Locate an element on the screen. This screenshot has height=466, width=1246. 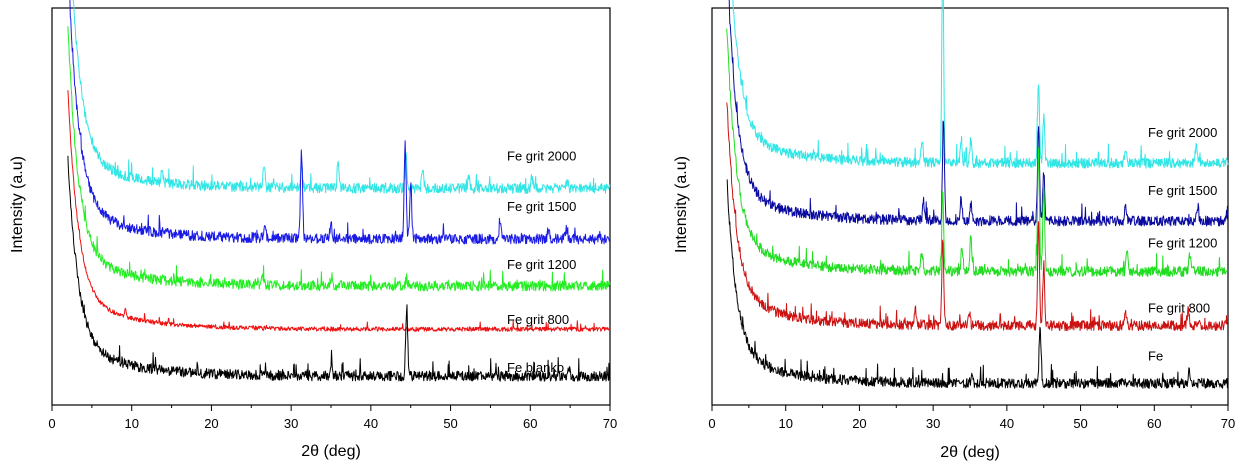
series-line is located at coordinates (980, 84).